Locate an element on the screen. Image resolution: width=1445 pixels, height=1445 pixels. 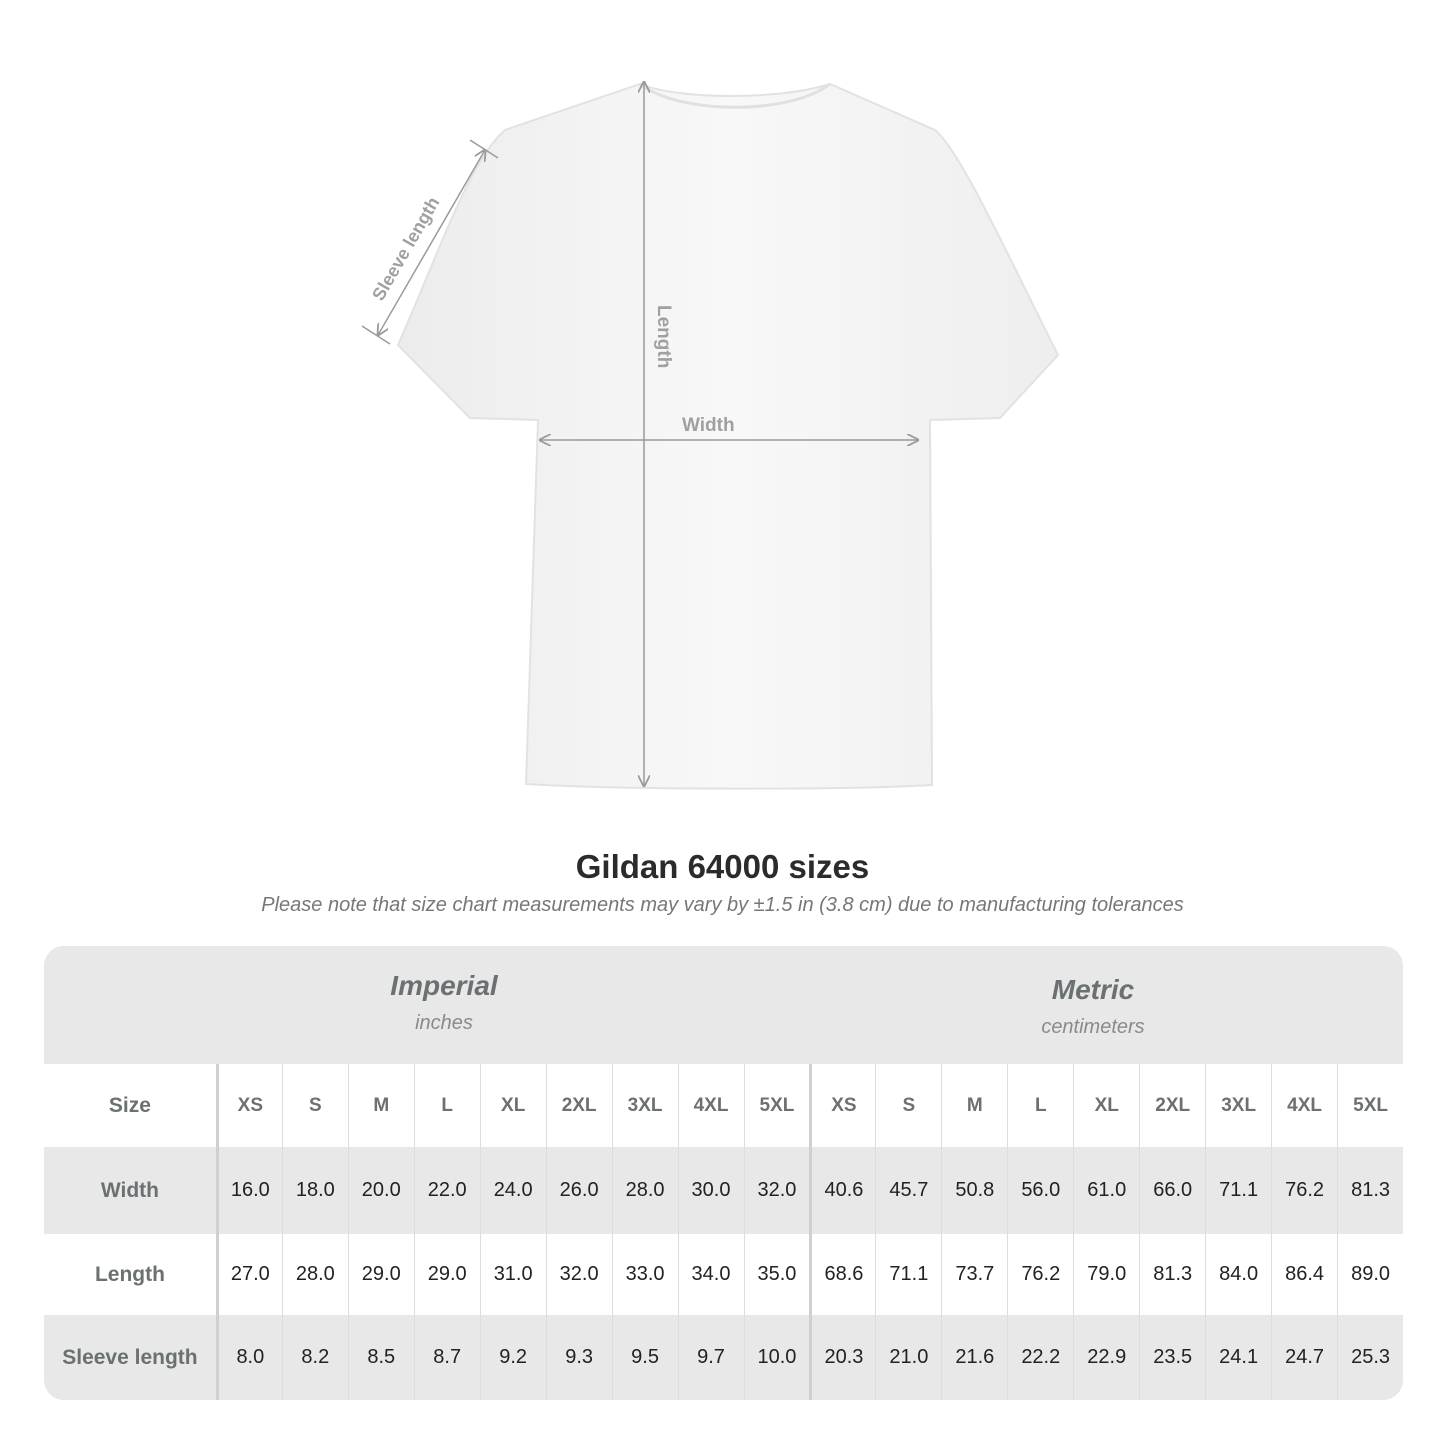
metric-size-3XL: 3XL is located at coordinates (1238, 1105).